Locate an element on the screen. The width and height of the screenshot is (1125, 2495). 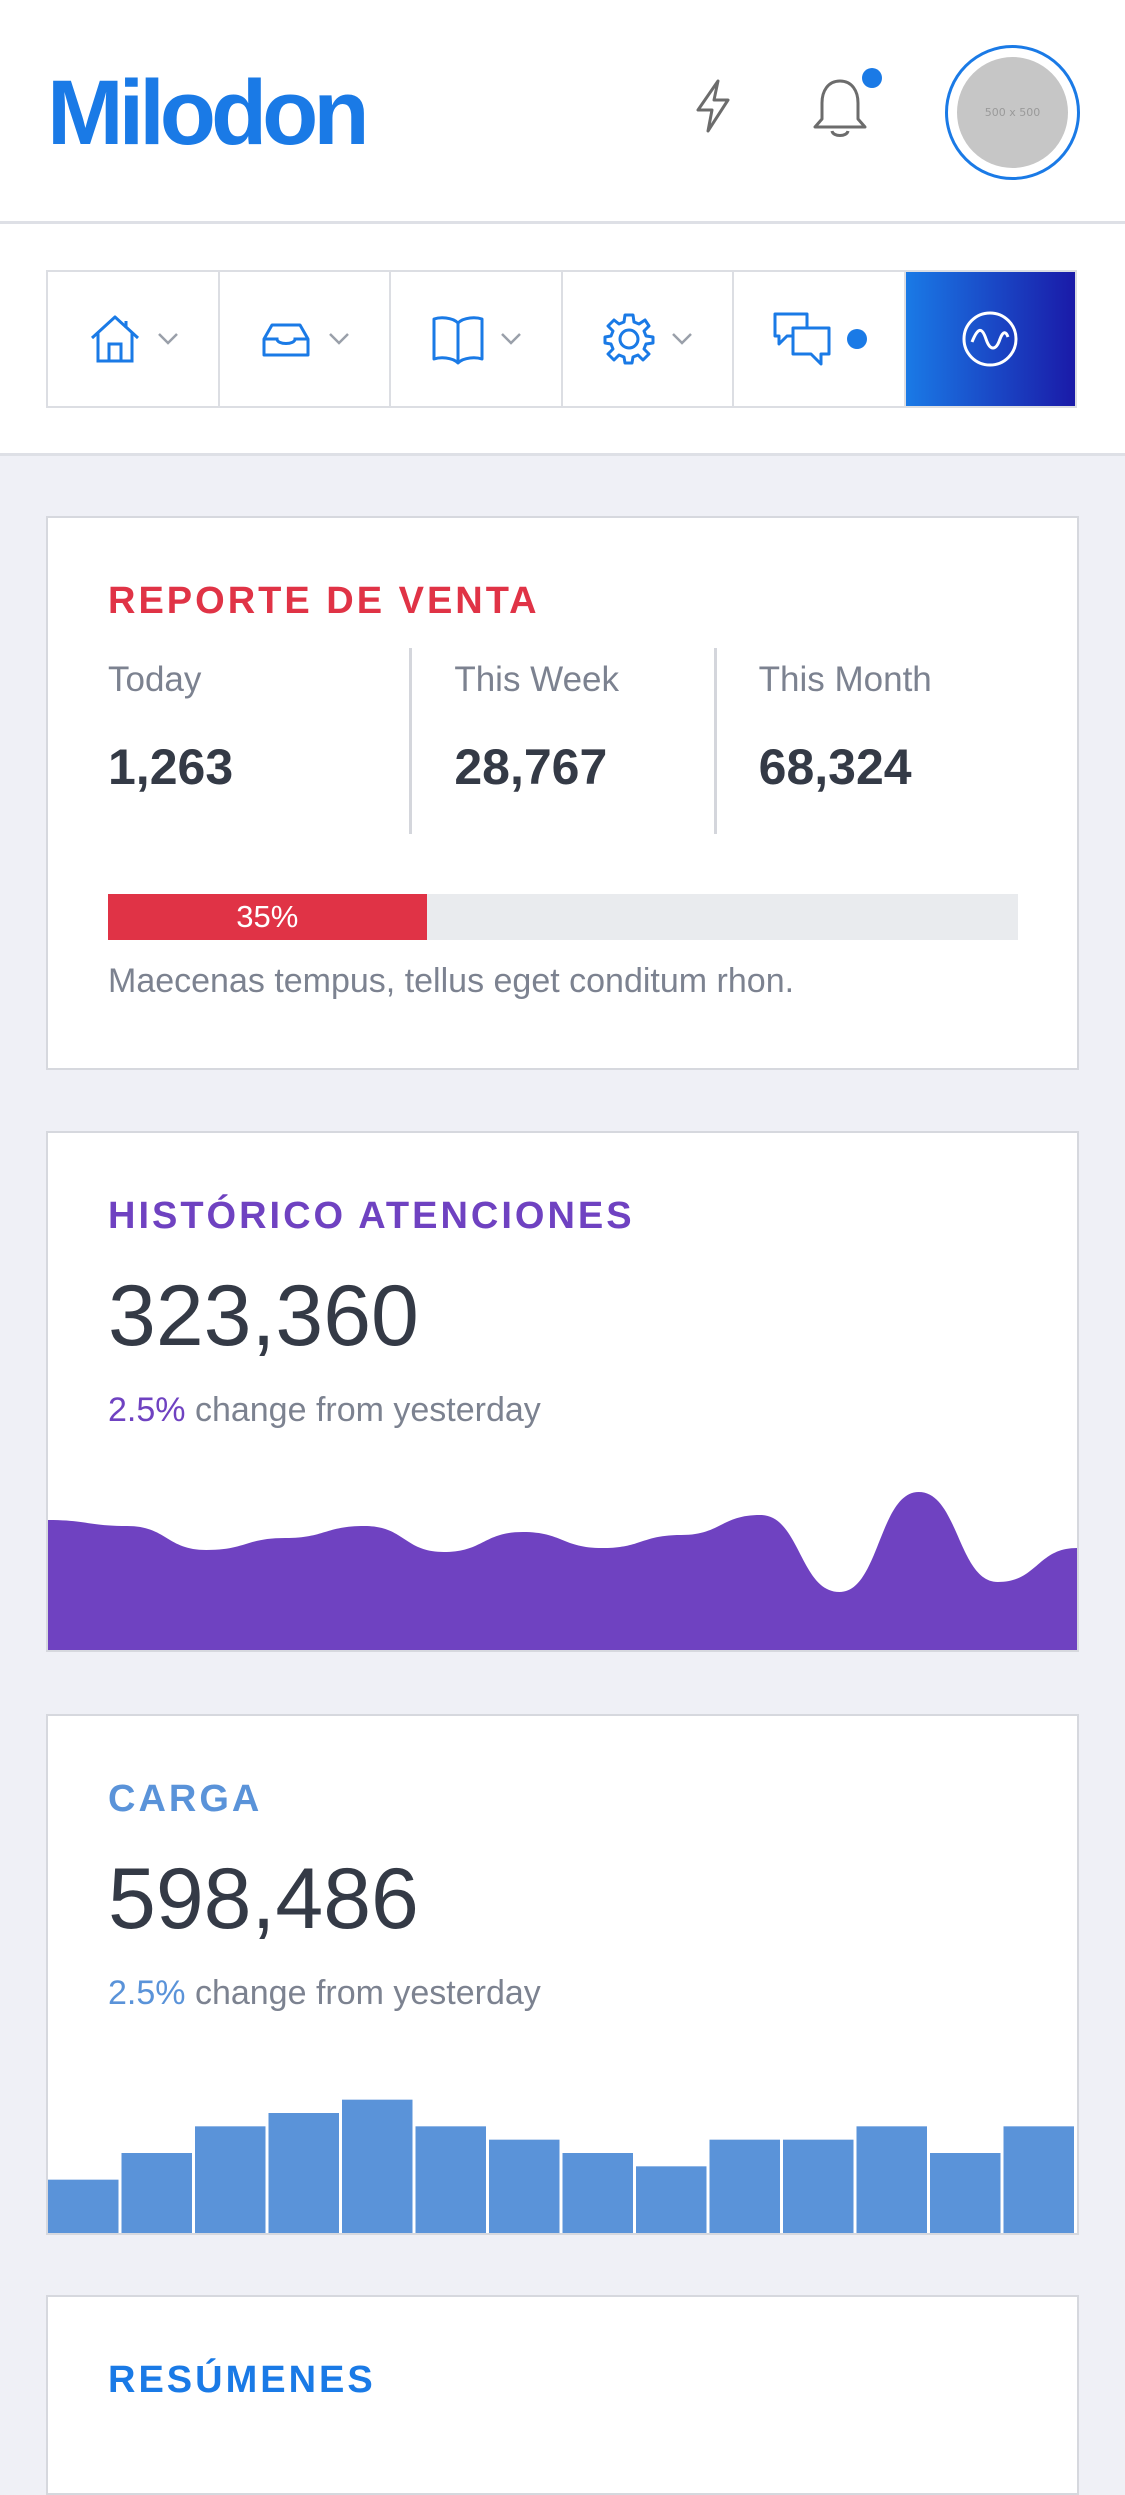
area-series is located at coordinates (562, 1571).